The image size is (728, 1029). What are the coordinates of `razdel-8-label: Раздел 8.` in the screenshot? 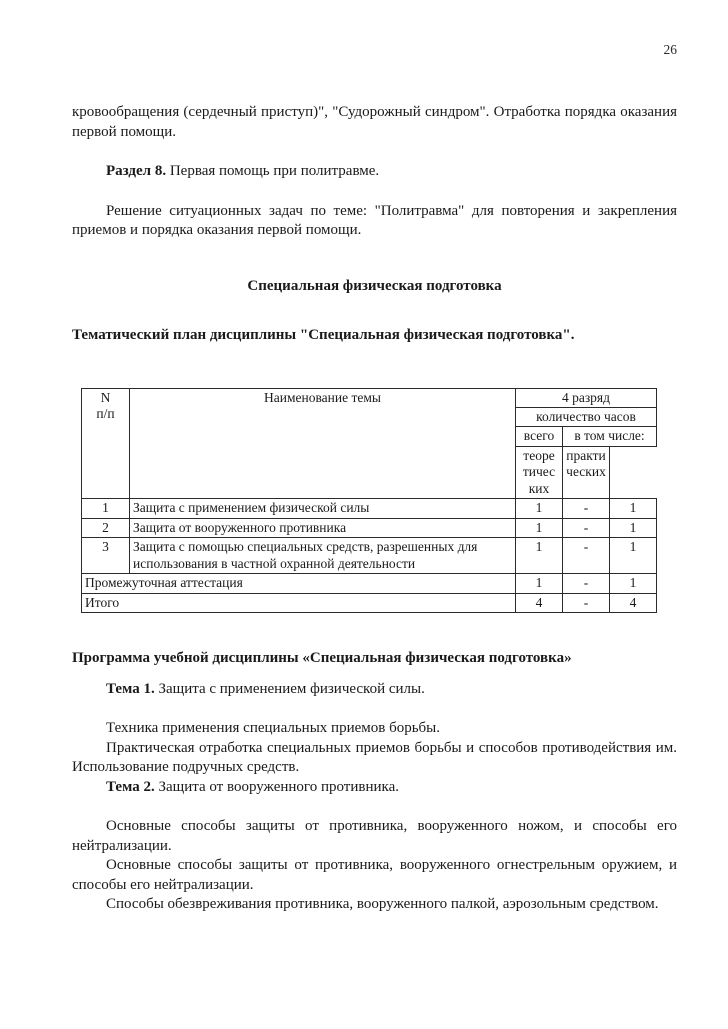 It's located at (136, 171).